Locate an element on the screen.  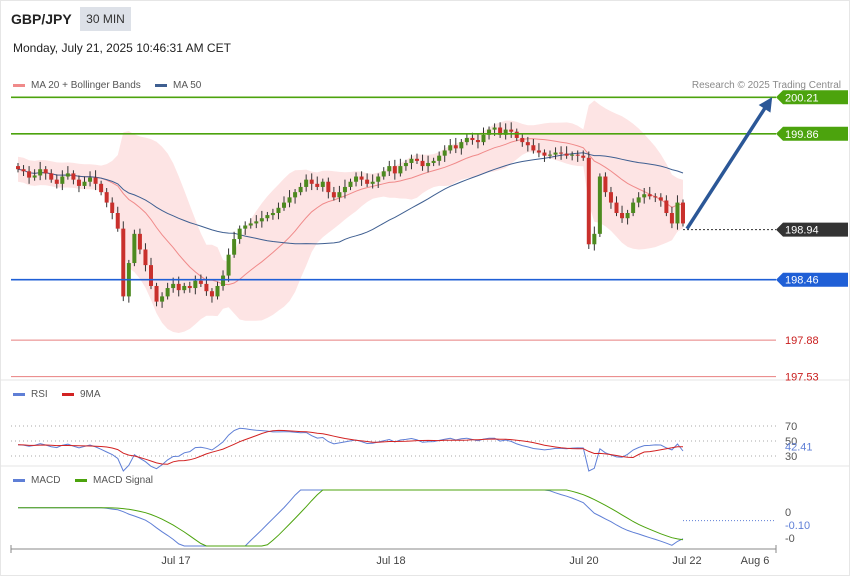
rsi-tick-label: 70 is located at coordinates (791, 427).